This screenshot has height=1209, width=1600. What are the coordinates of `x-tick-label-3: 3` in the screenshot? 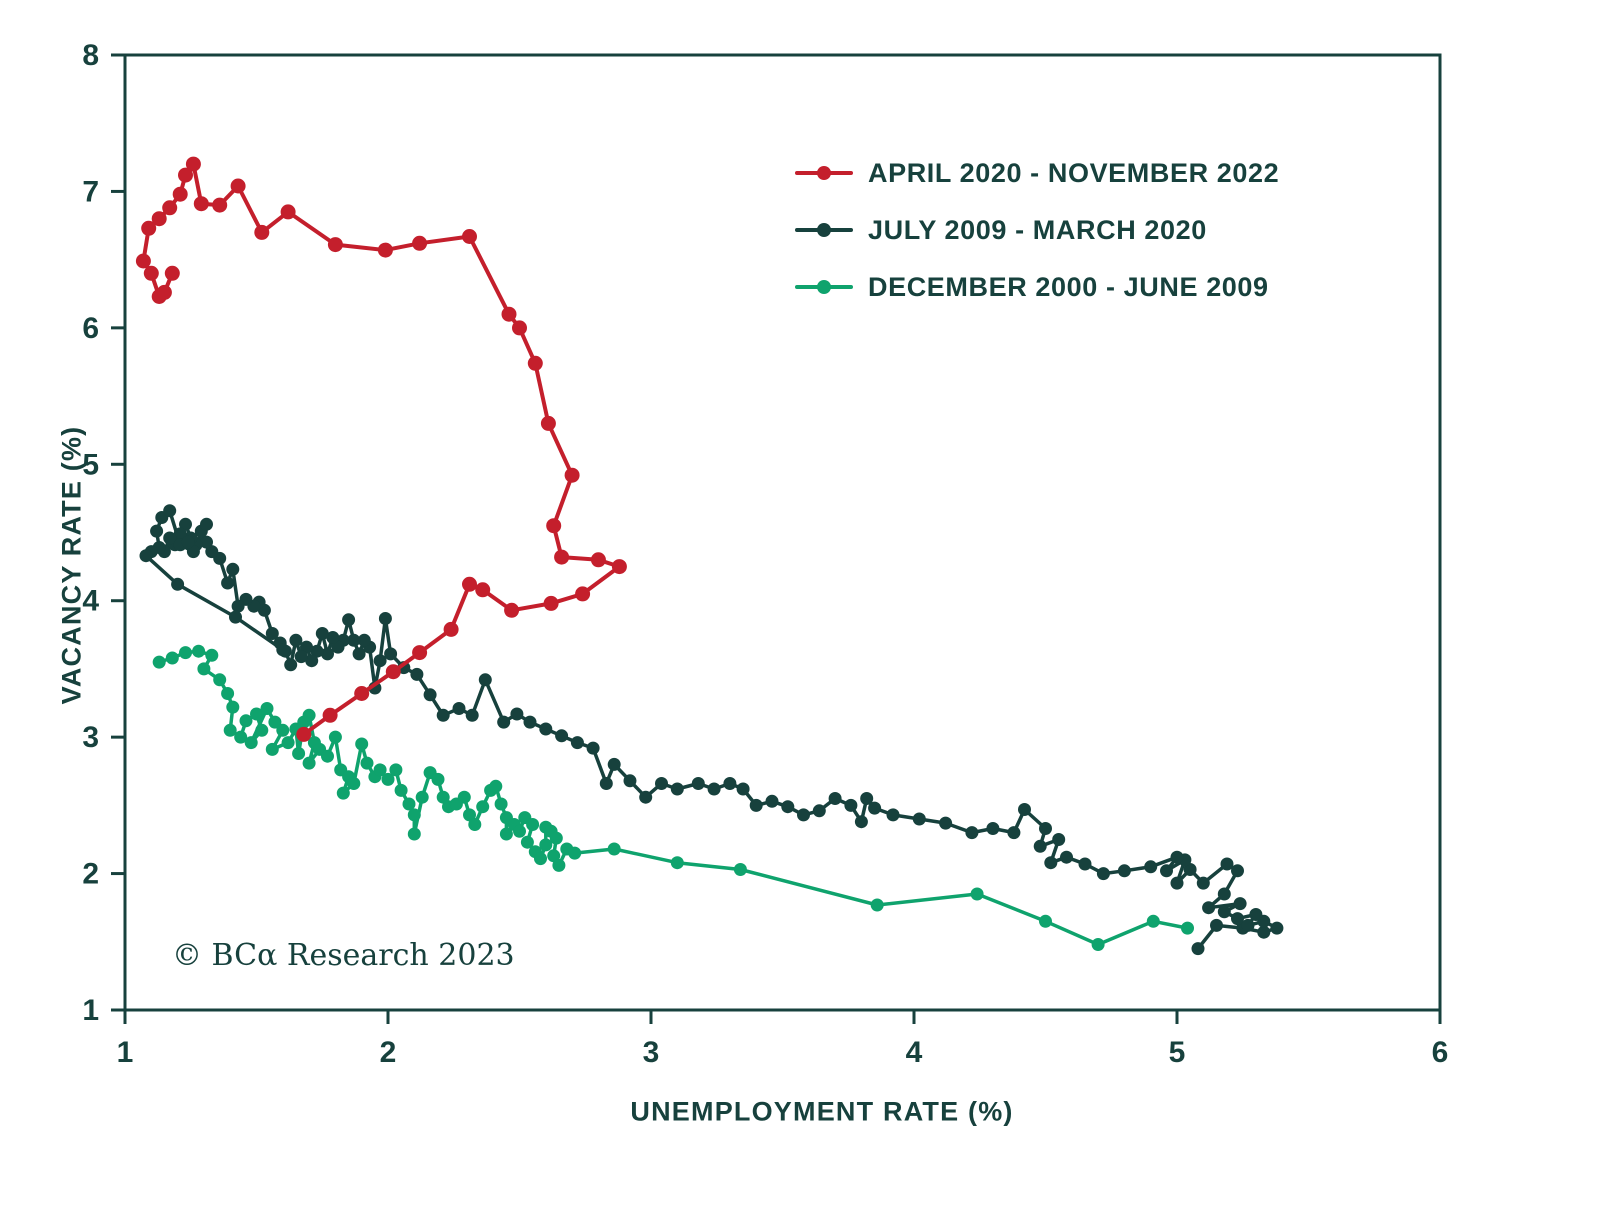 It's located at (651, 1052).